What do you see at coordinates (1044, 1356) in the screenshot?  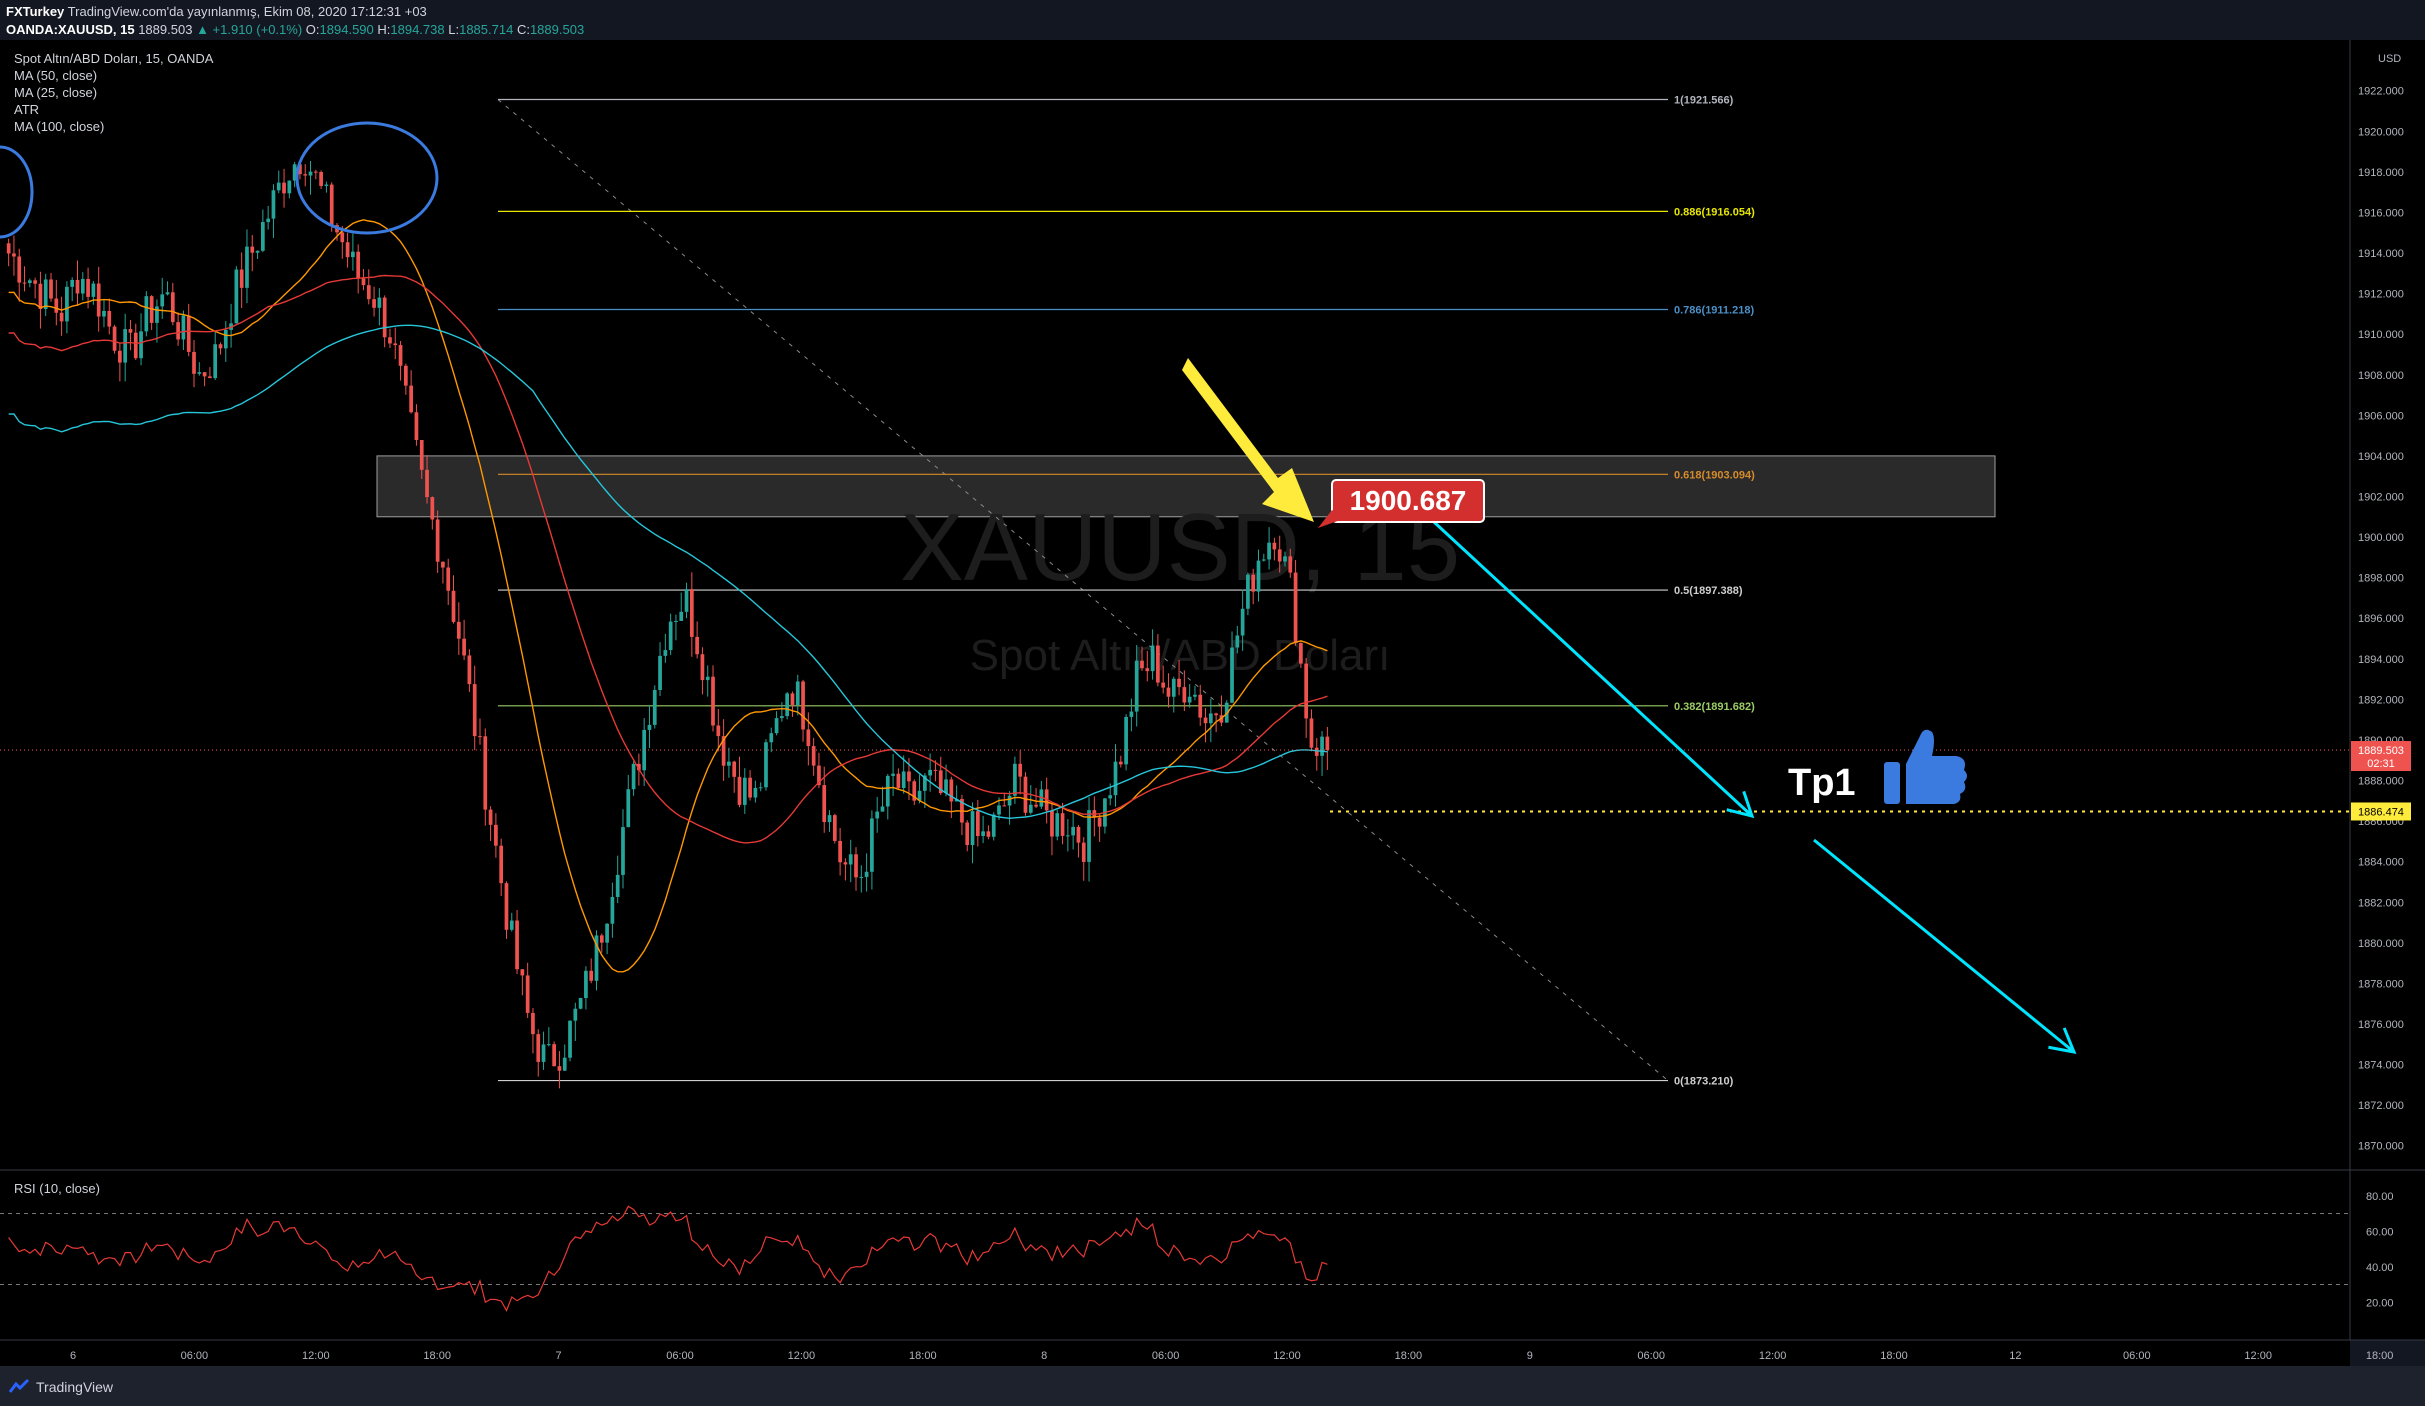 I see `time-tick-label: 8` at bounding box center [1044, 1356].